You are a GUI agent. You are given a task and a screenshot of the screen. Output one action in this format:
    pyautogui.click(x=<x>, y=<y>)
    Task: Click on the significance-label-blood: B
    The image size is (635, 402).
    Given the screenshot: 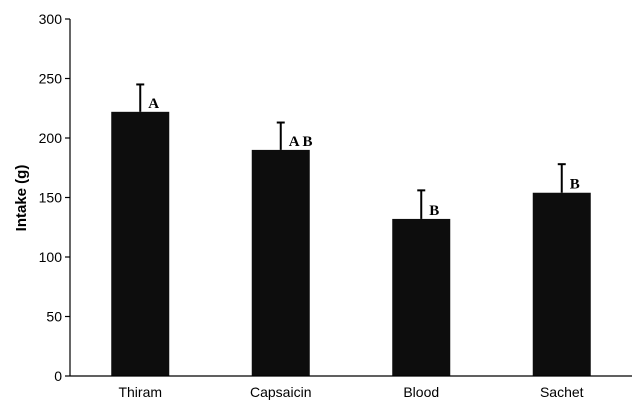 What is the action you would take?
    pyautogui.click(x=434, y=211)
    